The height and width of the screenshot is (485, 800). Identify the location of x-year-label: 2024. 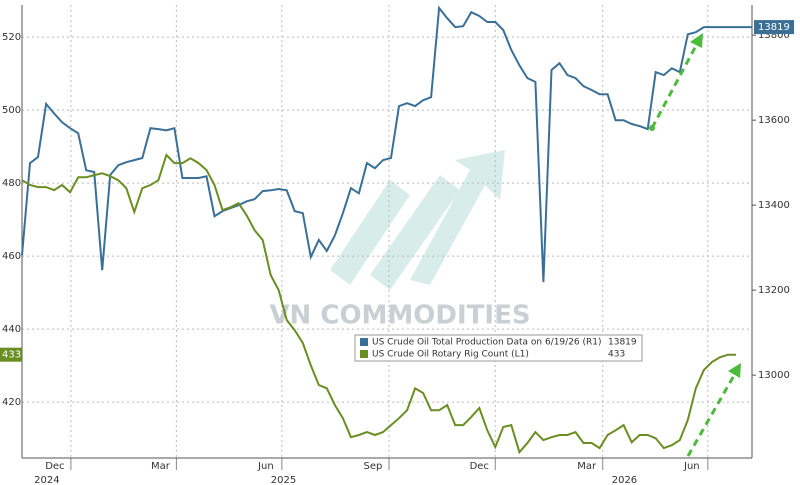
(46, 480).